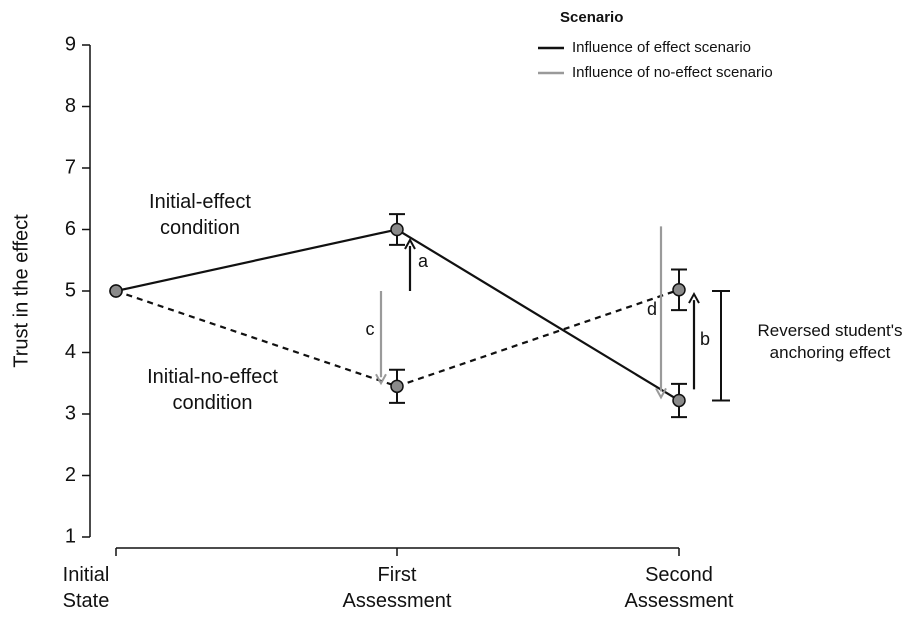 This screenshot has width=917, height=617. I want to click on y-tick-label: 1, so click(70, 536).